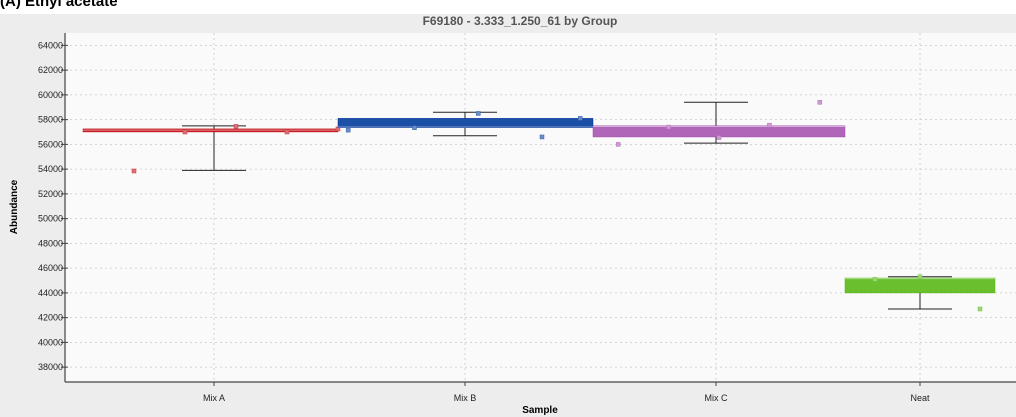 The height and width of the screenshot is (417, 1016). What do you see at coordinates (520, 21) in the screenshot?
I see `chart-title: F69180 - 3.333_1.250_61 by Group` at bounding box center [520, 21].